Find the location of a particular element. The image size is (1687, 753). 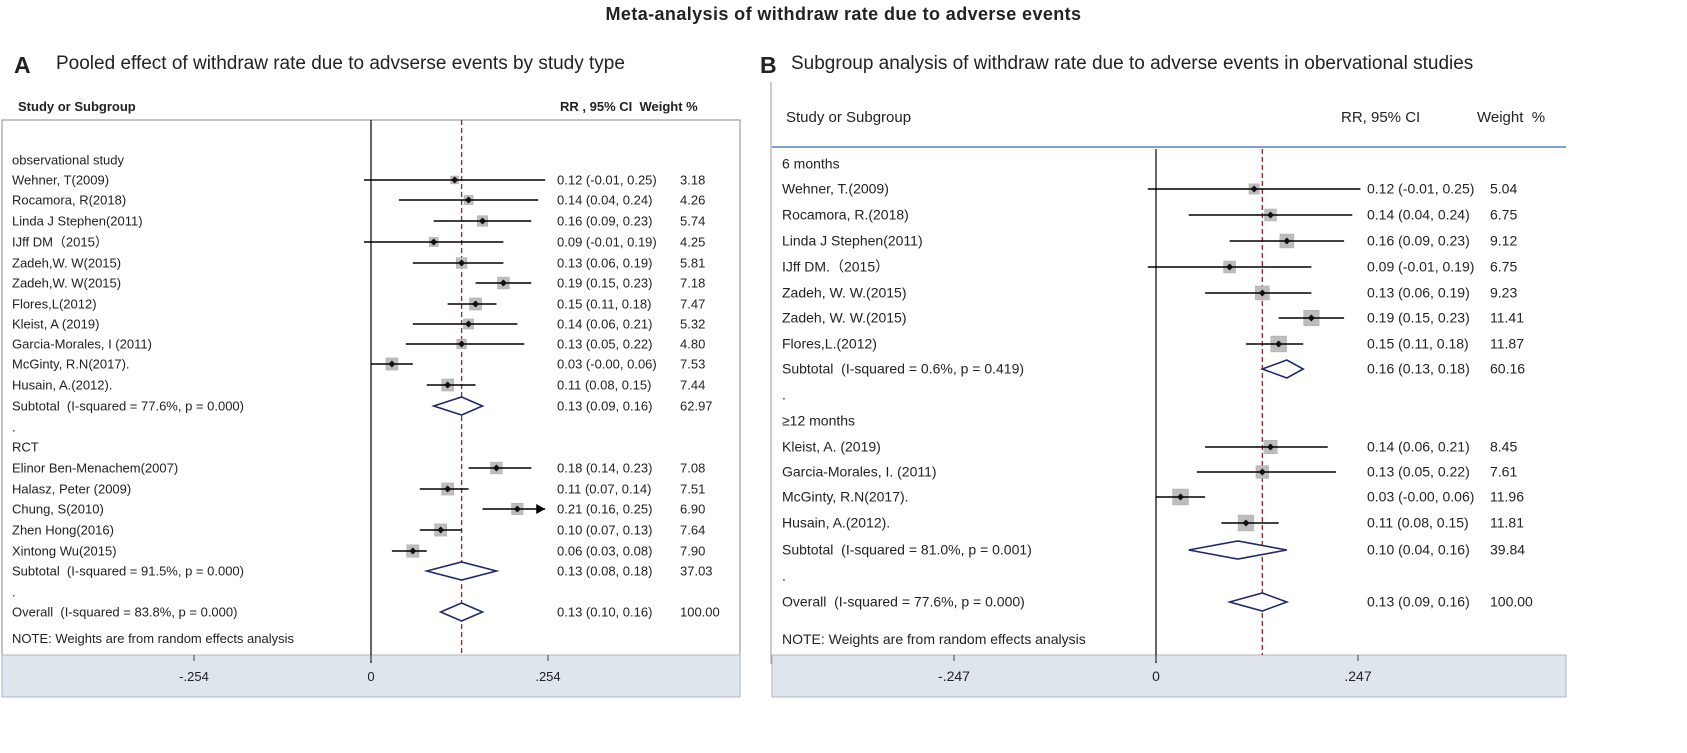

study-label: Flores,L.(2012) is located at coordinates (829, 344).